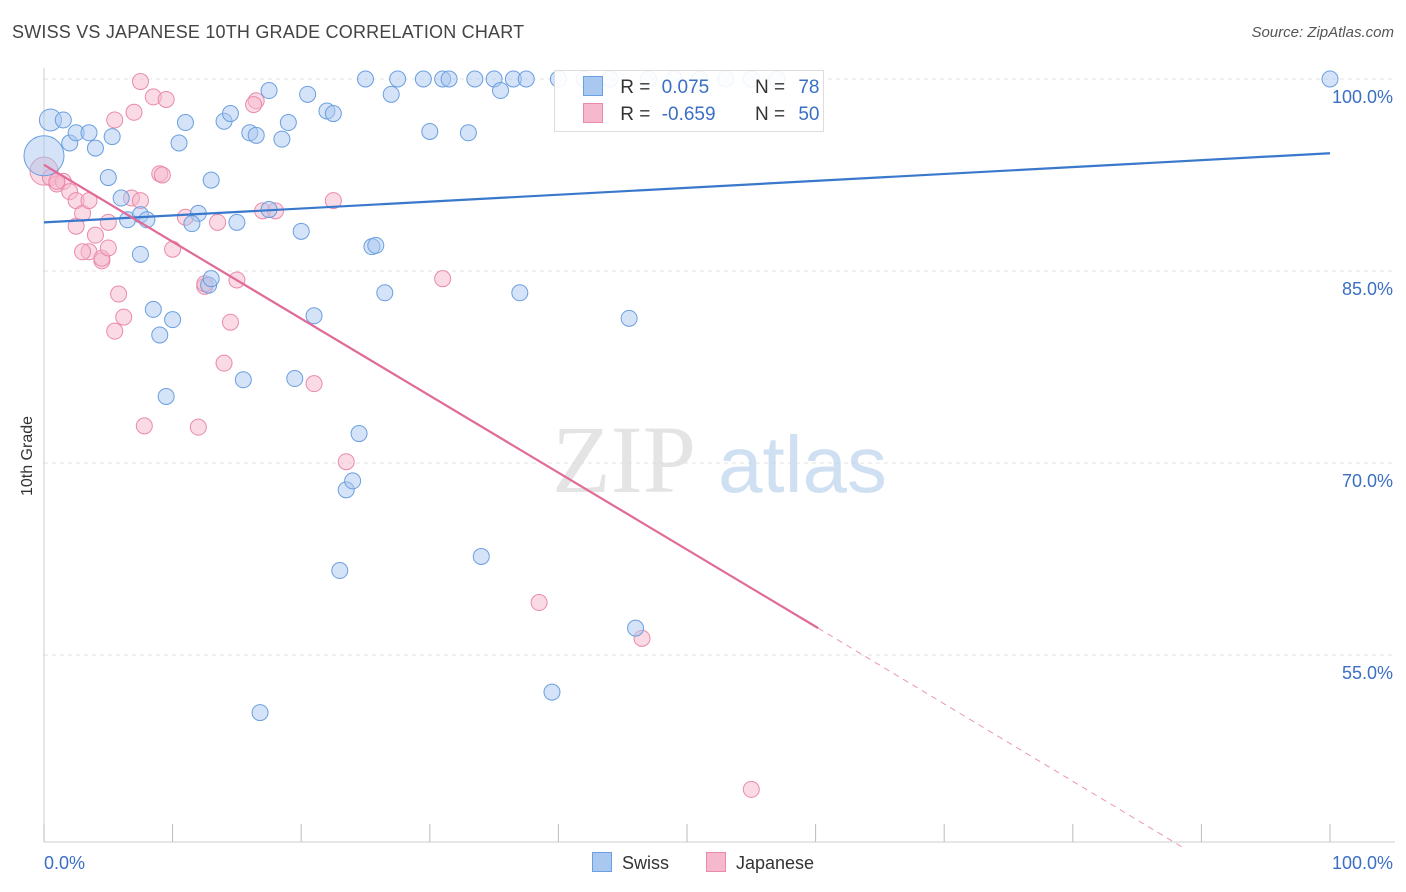  I want to click on trend-line-swiss, so click(687, 188).